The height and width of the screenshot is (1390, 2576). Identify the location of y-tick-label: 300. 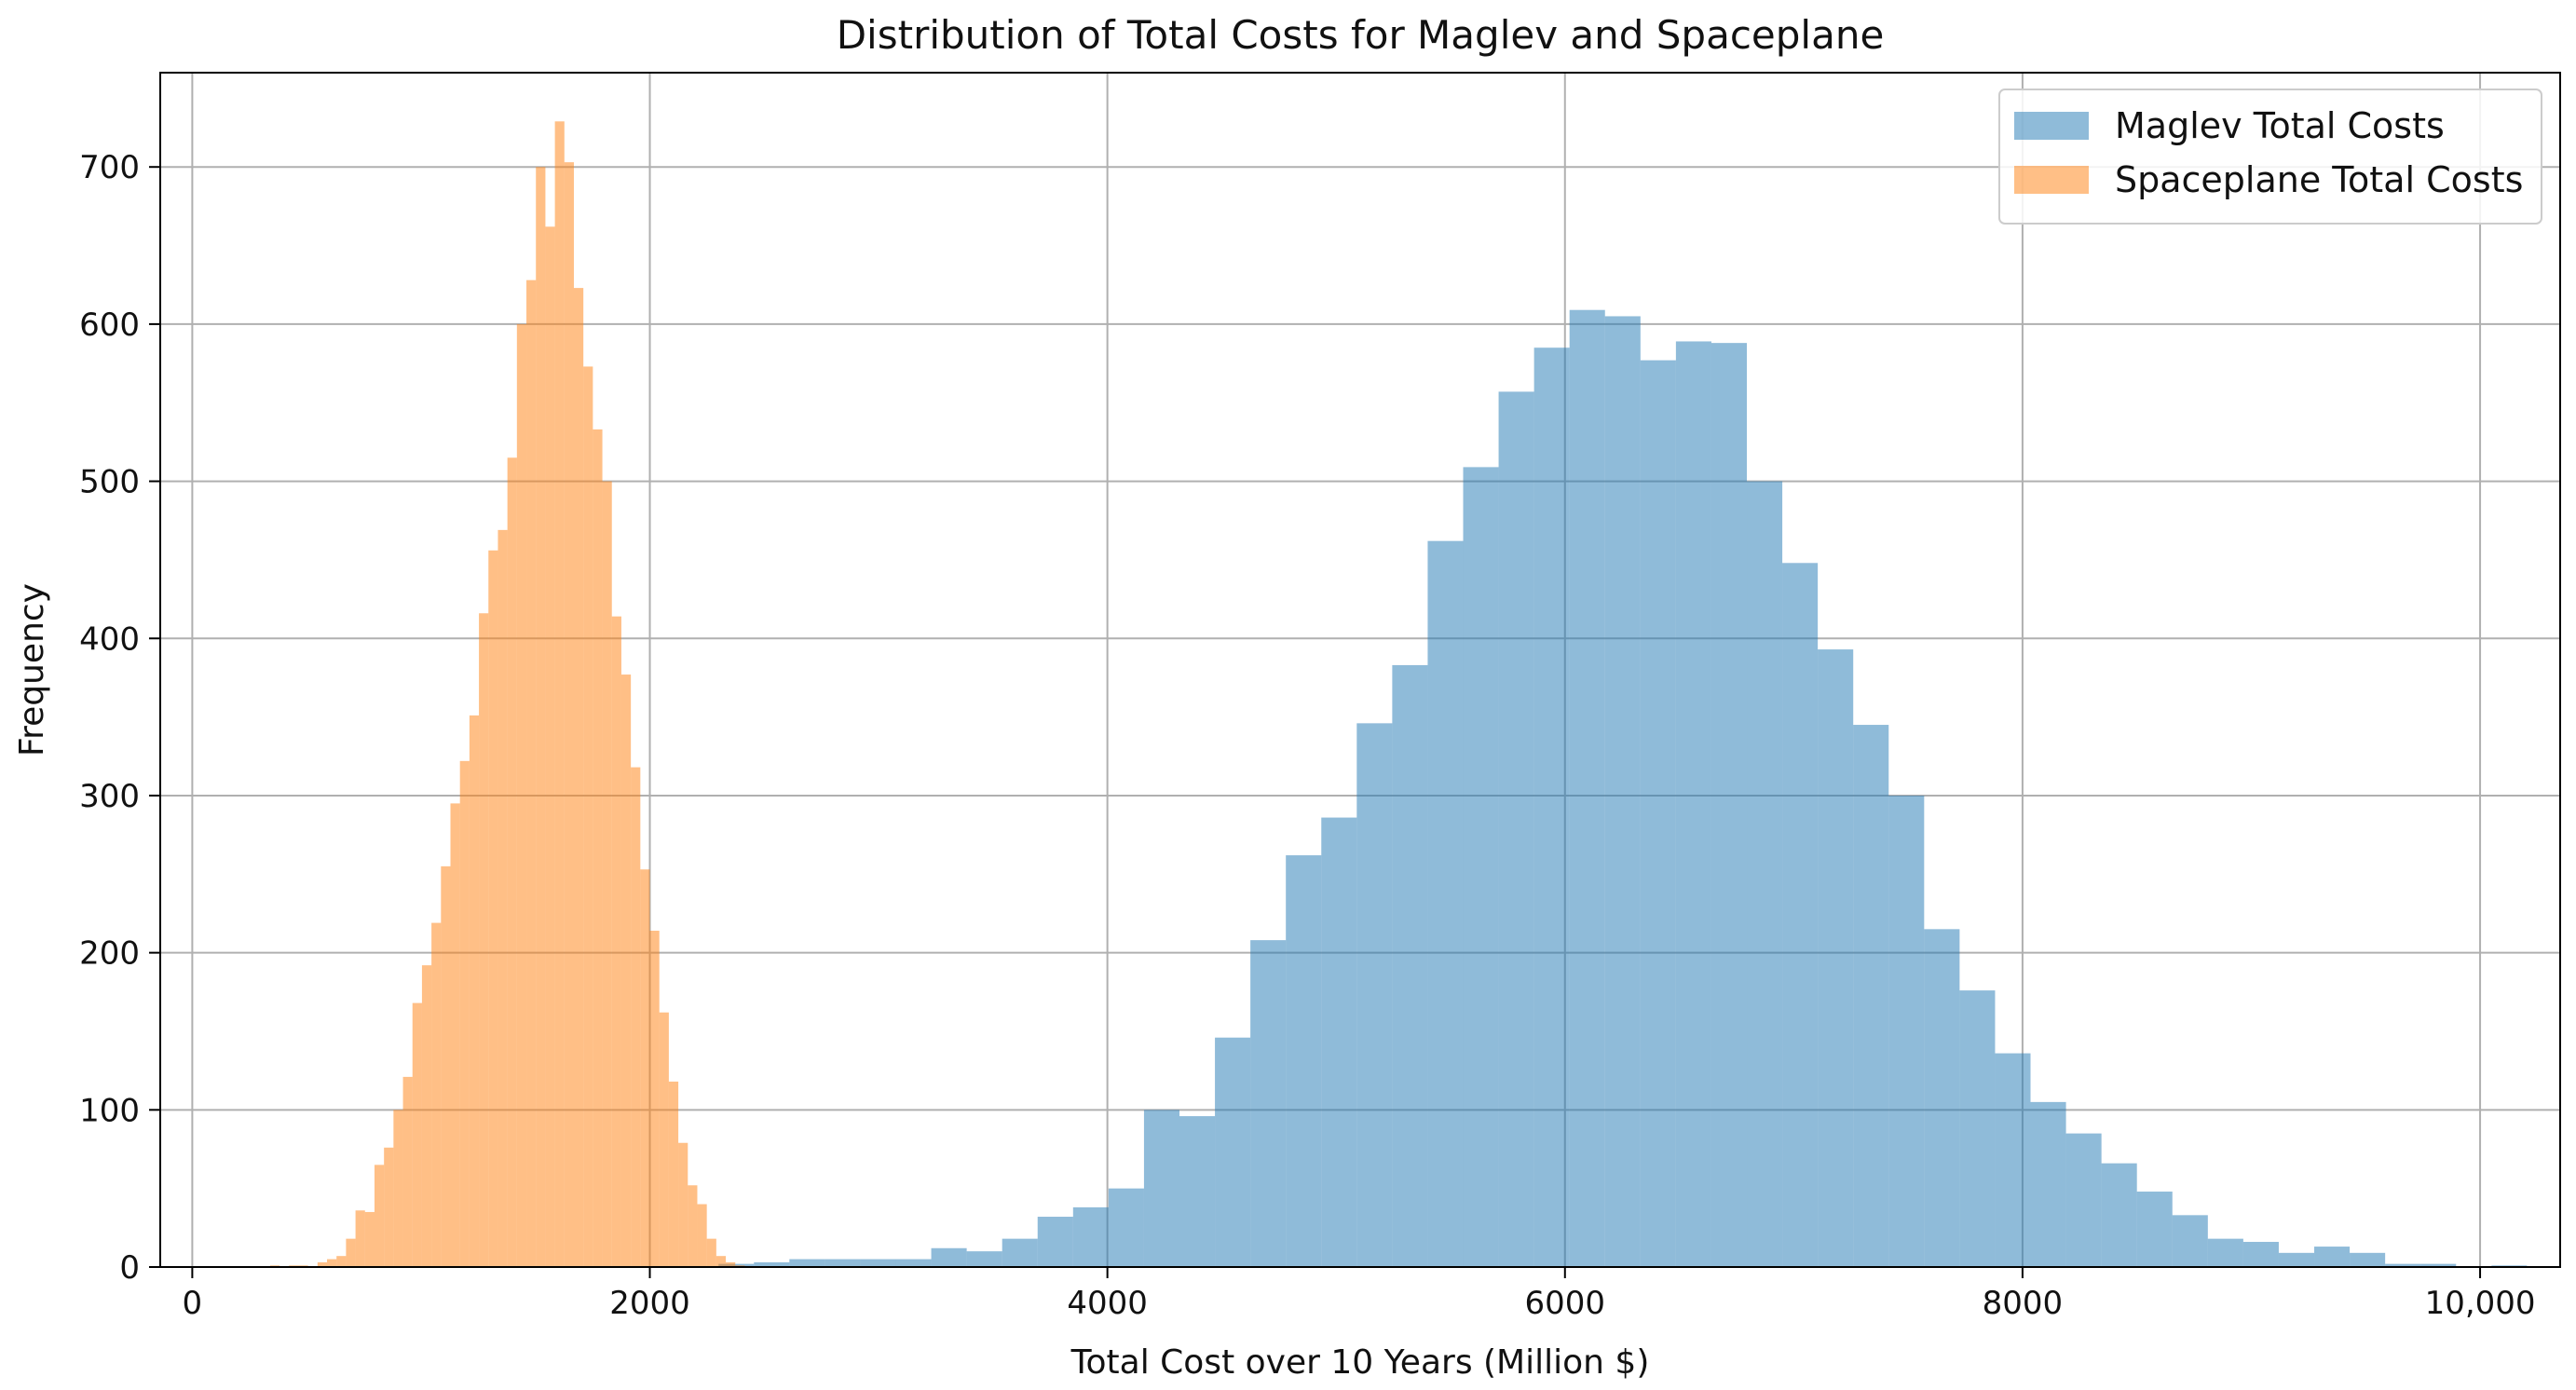
(109, 796).